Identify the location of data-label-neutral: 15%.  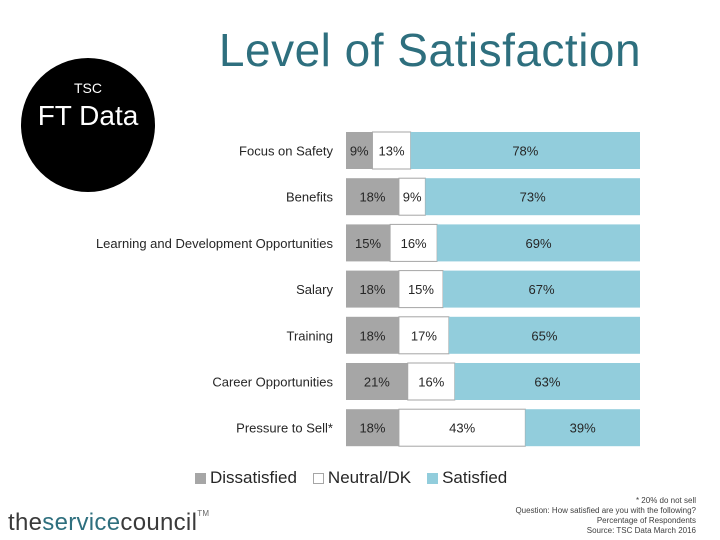
(421, 289).